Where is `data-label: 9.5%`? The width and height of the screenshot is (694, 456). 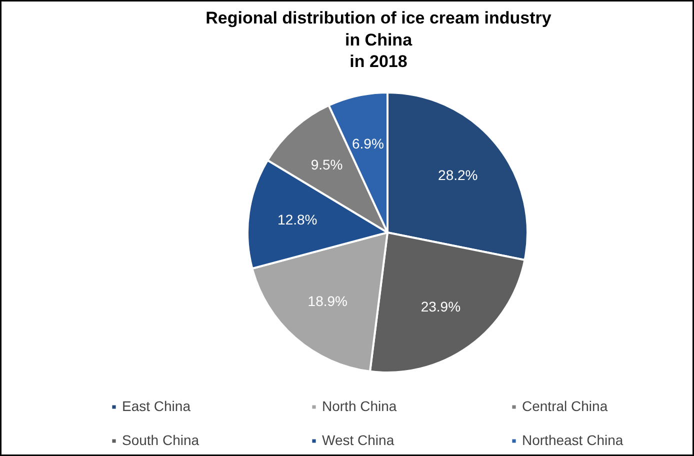 data-label: 9.5% is located at coordinates (326, 164).